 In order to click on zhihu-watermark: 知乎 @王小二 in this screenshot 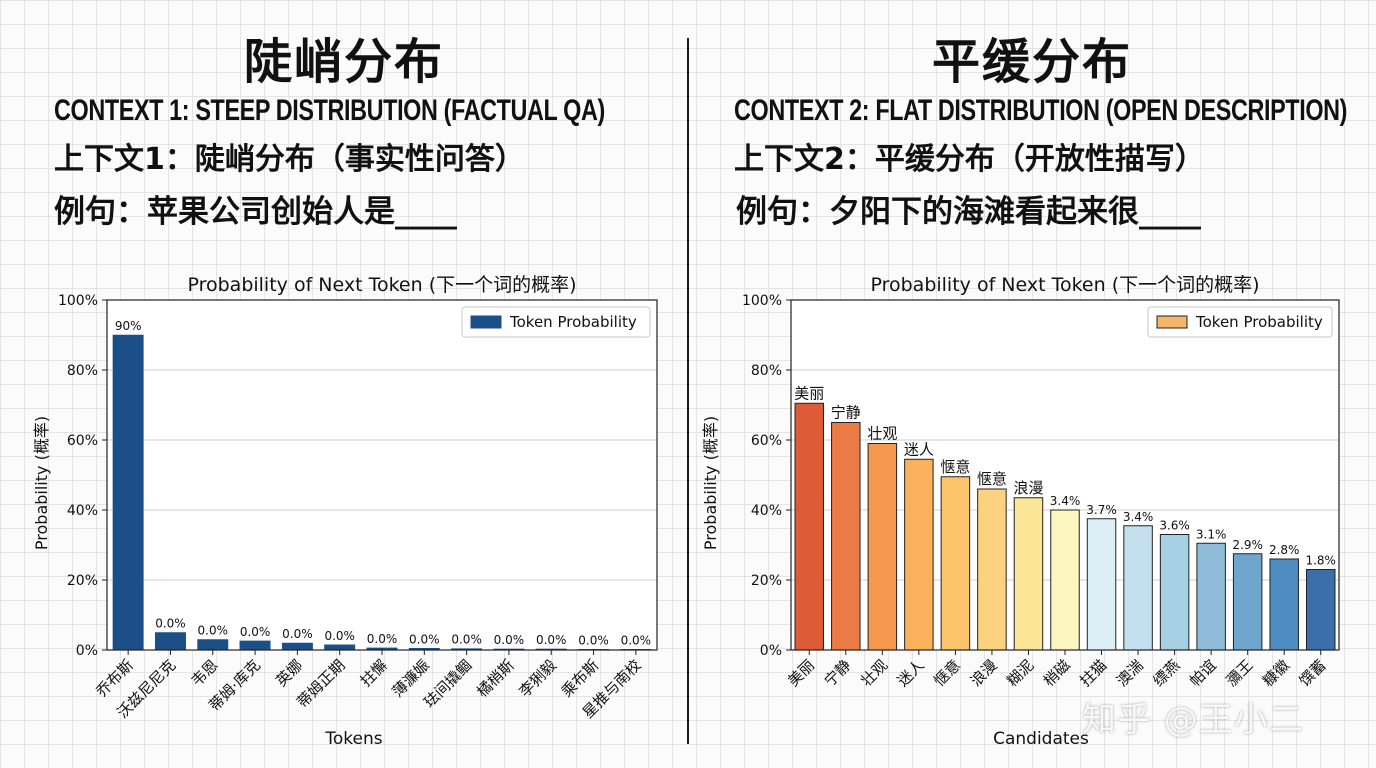, I will do `click(1193, 720)`.